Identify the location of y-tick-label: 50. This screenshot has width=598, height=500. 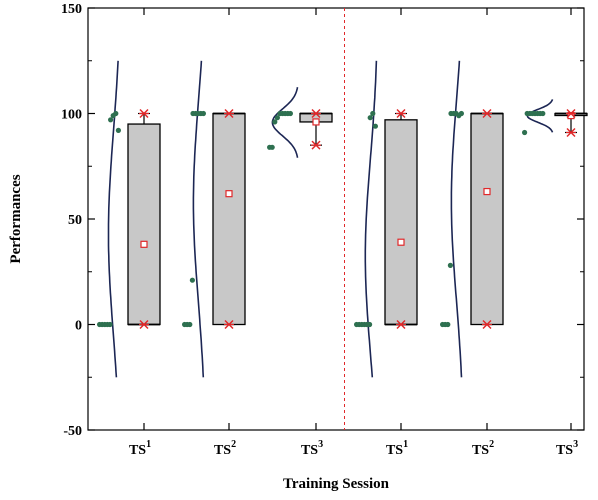
(75, 220).